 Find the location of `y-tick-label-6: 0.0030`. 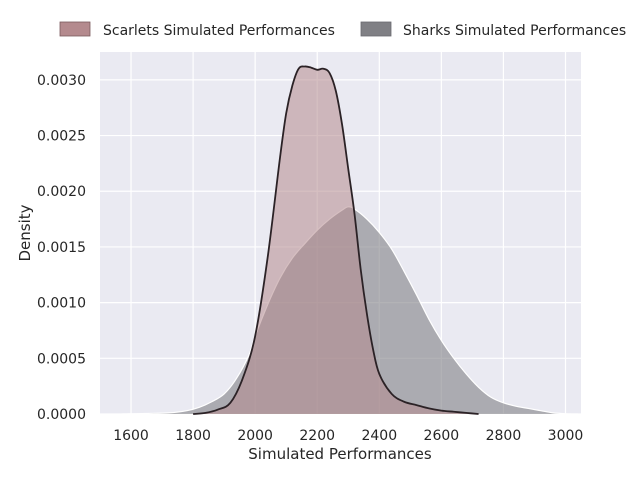

y-tick-label-6: 0.0030 is located at coordinates (61, 81).